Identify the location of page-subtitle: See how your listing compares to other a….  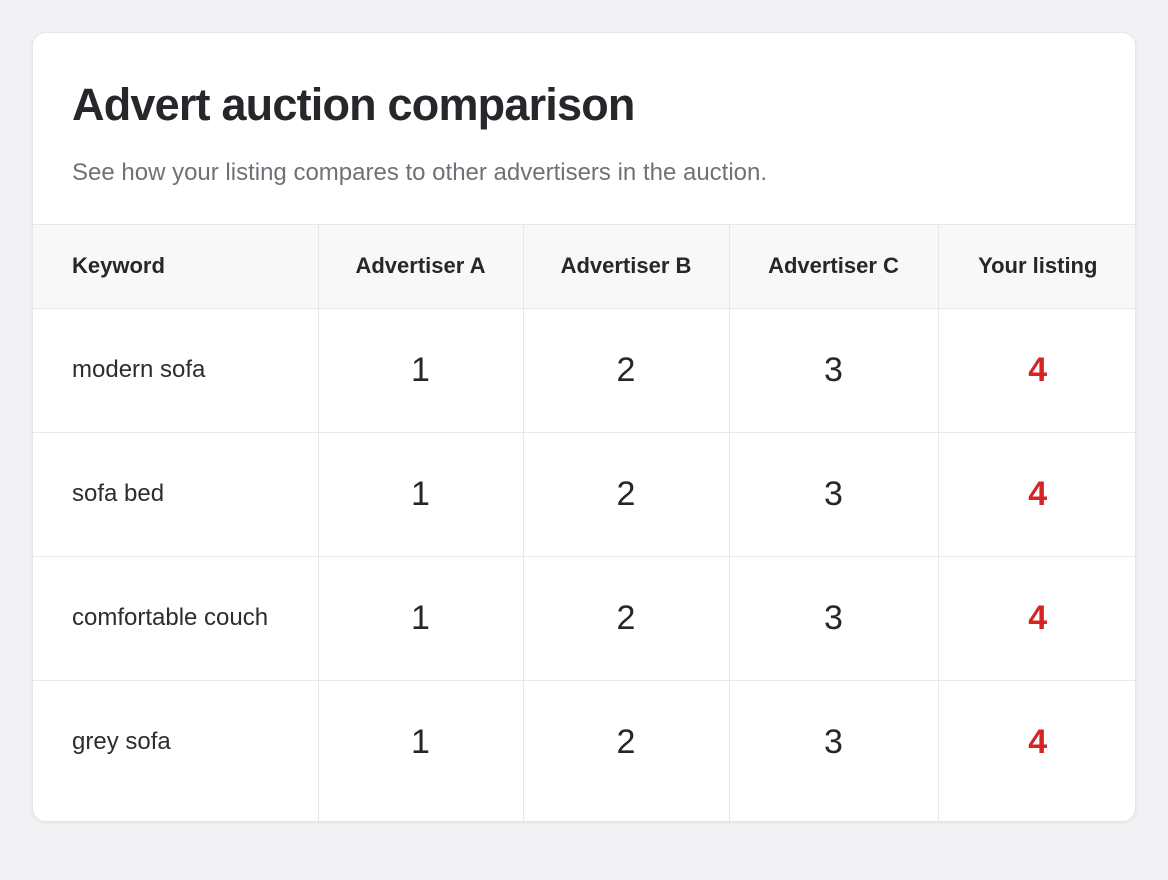
(420, 172).